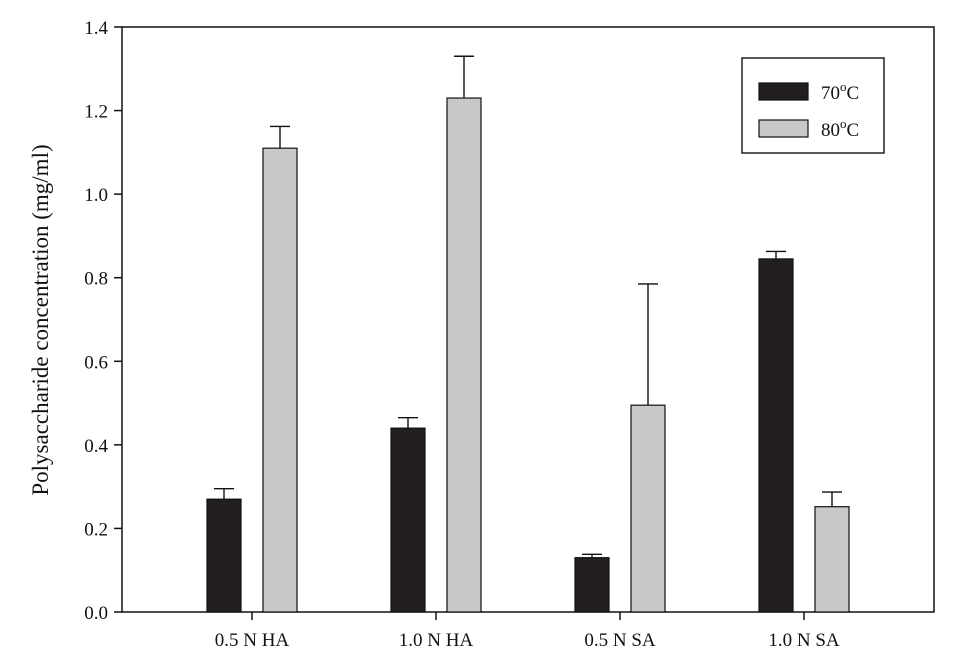 This screenshot has width=969, height=667. Describe the element at coordinates (783, 91) in the screenshot. I see `legend-swatch-70c` at that location.